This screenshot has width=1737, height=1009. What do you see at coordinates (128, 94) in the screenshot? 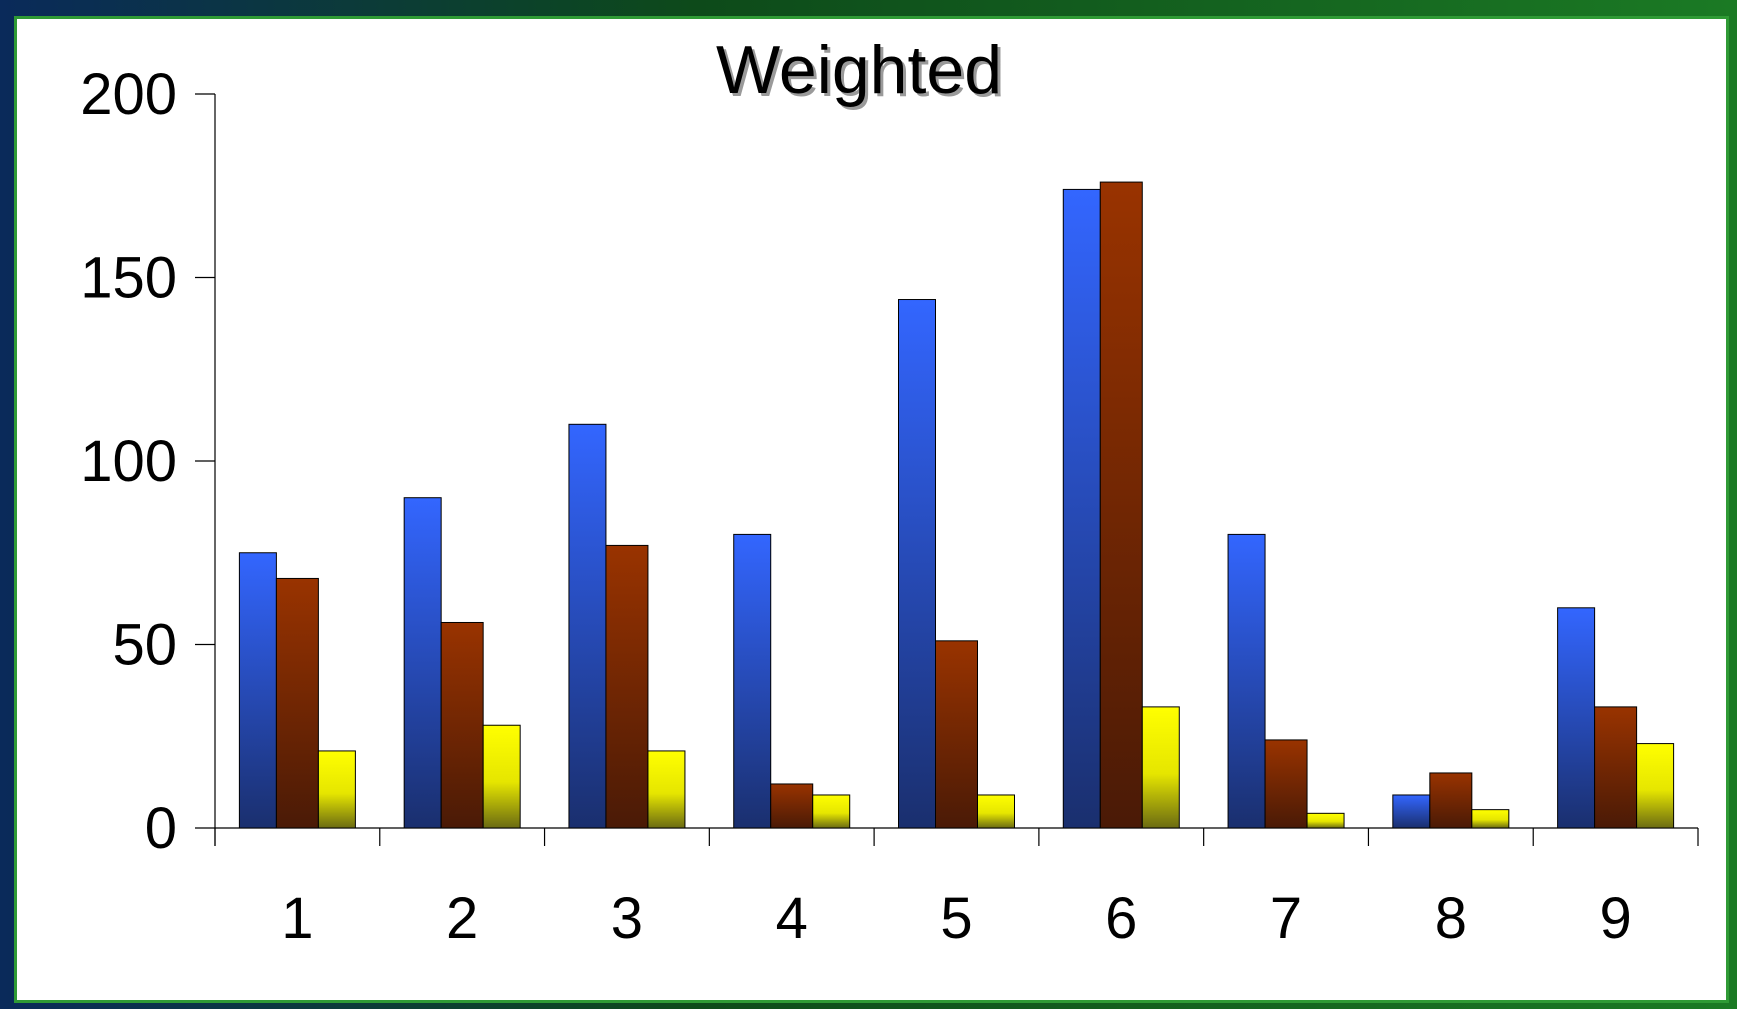
I see `y-tick-label: 200` at bounding box center [128, 94].